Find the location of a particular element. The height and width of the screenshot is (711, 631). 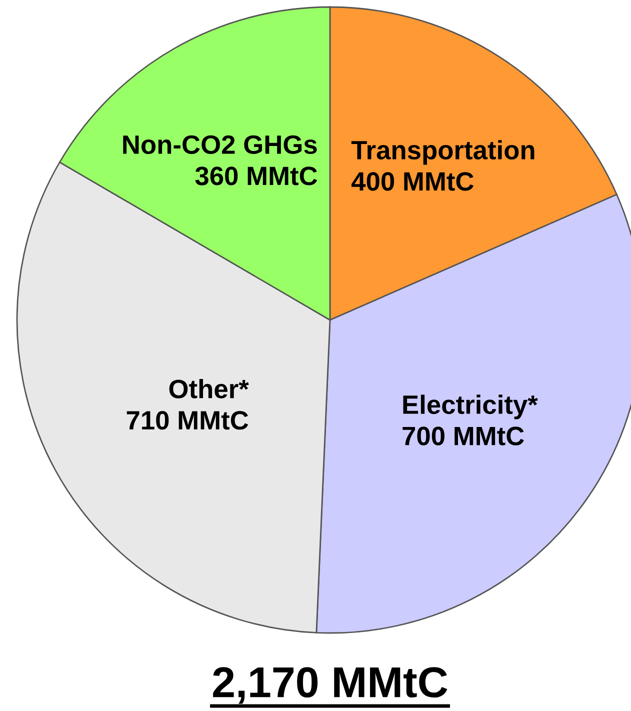

data-label: 710 MMtC is located at coordinates (187, 420).